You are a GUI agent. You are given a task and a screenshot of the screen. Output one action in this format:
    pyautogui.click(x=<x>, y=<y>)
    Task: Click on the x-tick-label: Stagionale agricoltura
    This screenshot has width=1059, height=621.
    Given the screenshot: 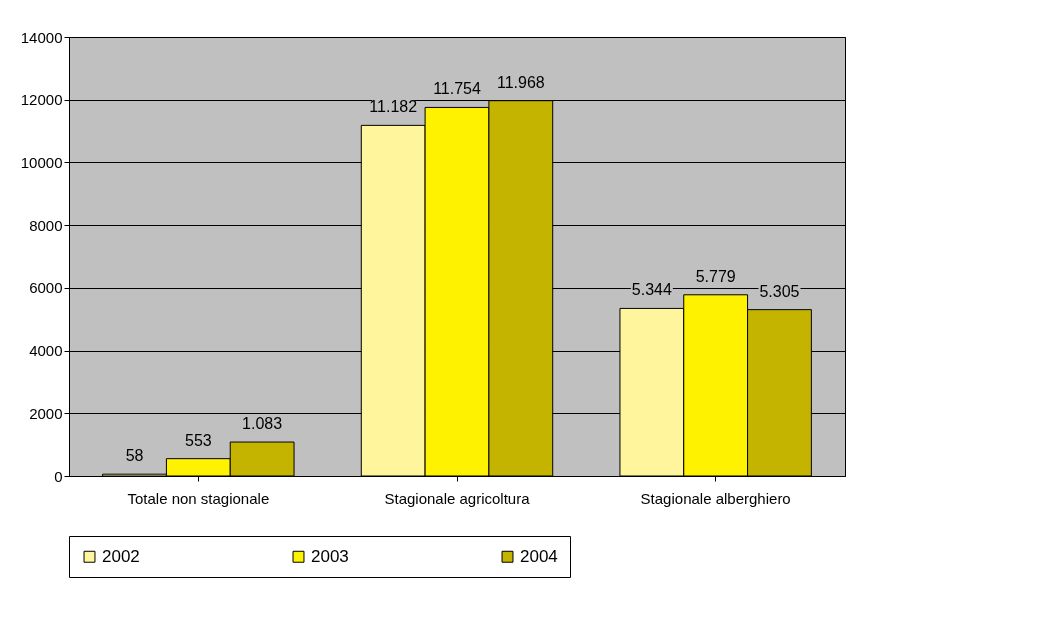 What is the action you would take?
    pyautogui.click(x=457, y=498)
    